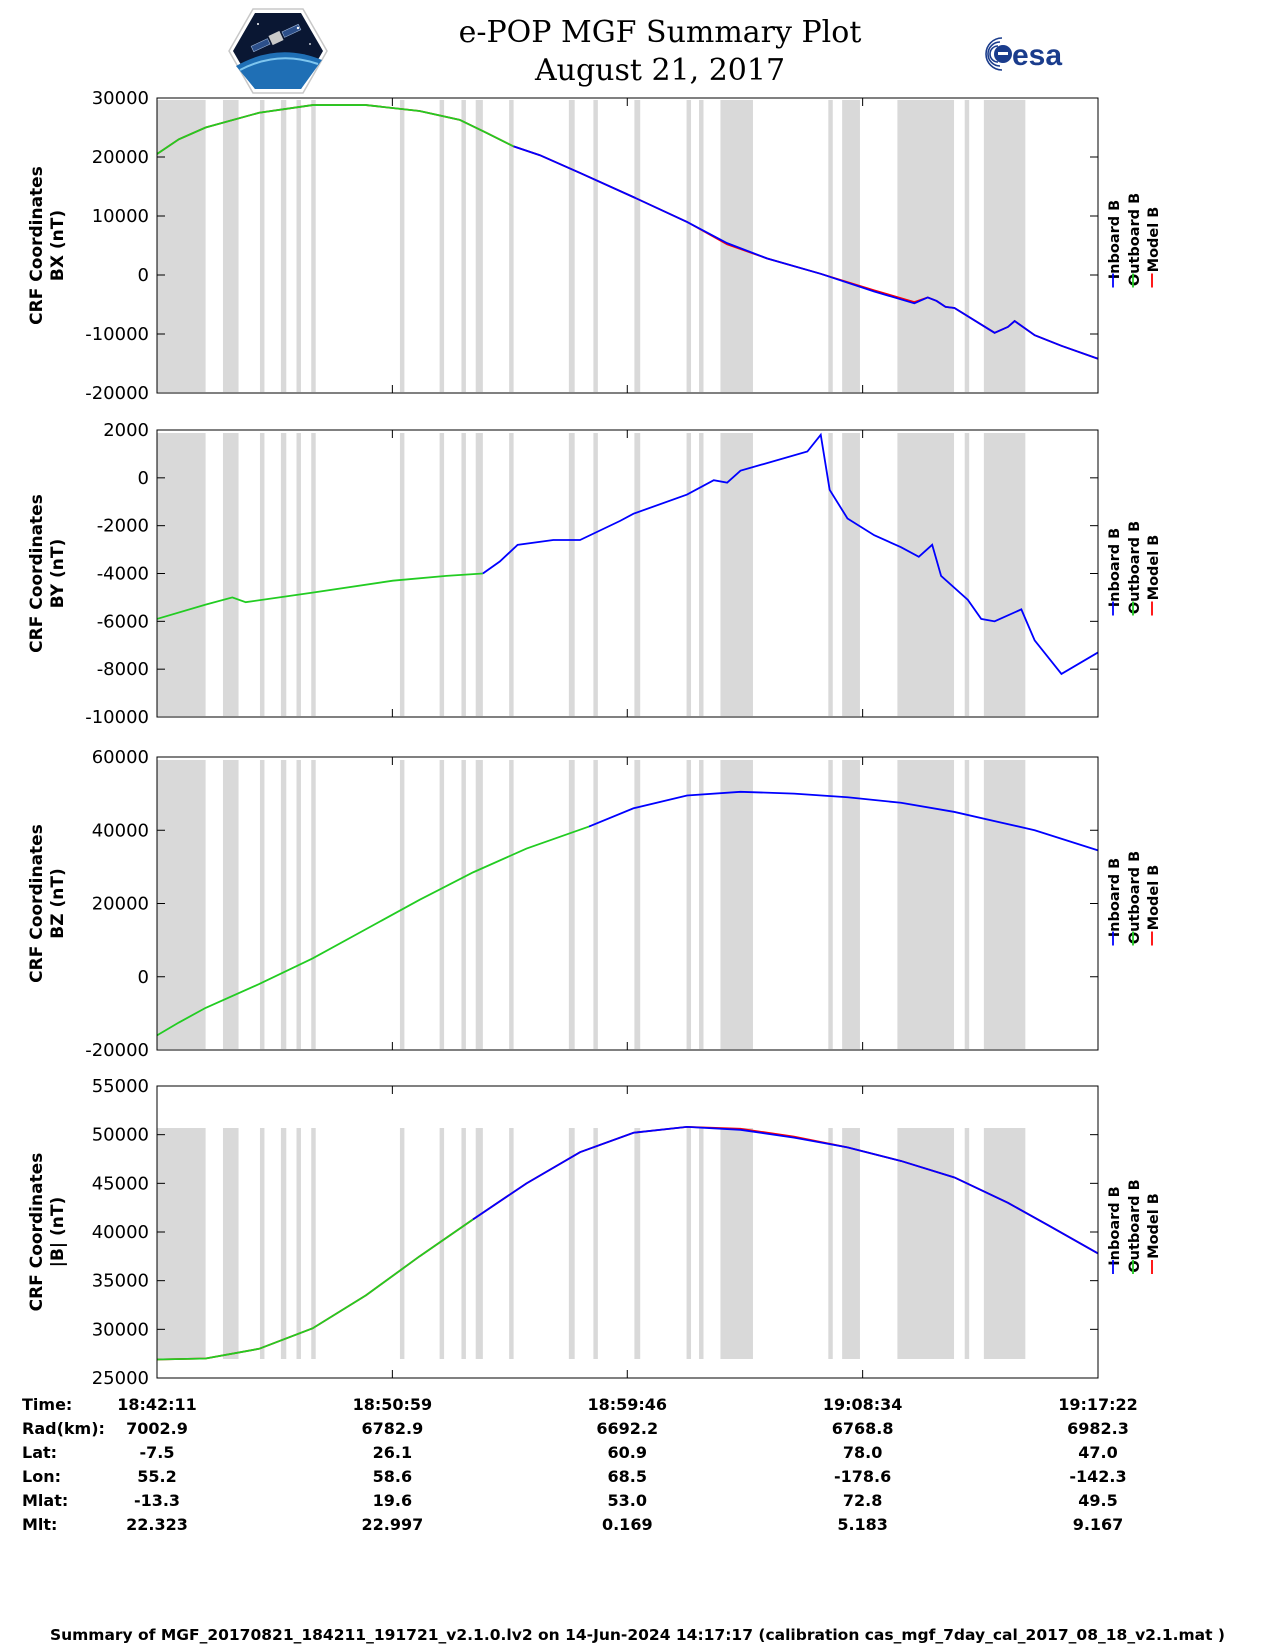  Describe the element at coordinates (120, 1281) in the screenshot. I see `y-tick-label: 35000` at that location.